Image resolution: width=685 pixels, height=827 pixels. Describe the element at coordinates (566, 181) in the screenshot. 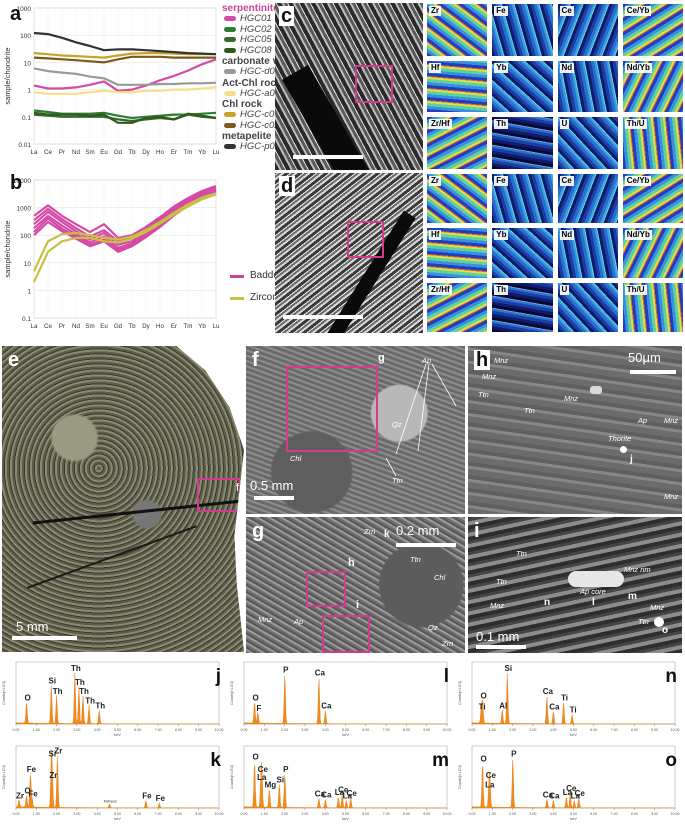

I see `element-map-label: Ce` at that location.